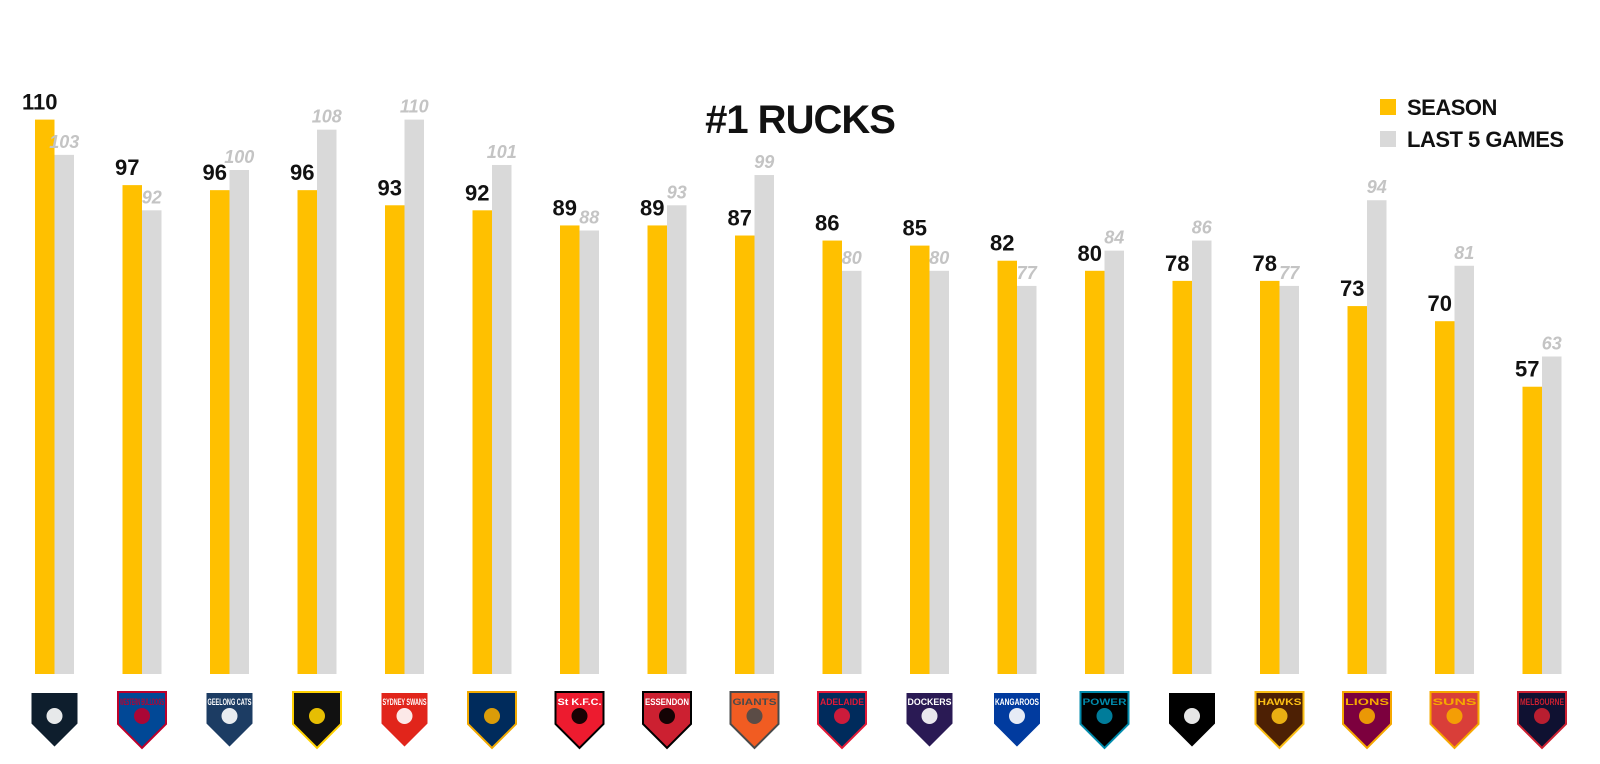 This screenshot has width=1600, height=764. What do you see at coordinates (1007, 467) in the screenshot?
I see `bar-season-north-melbourne-kangaroos` at bounding box center [1007, 467].